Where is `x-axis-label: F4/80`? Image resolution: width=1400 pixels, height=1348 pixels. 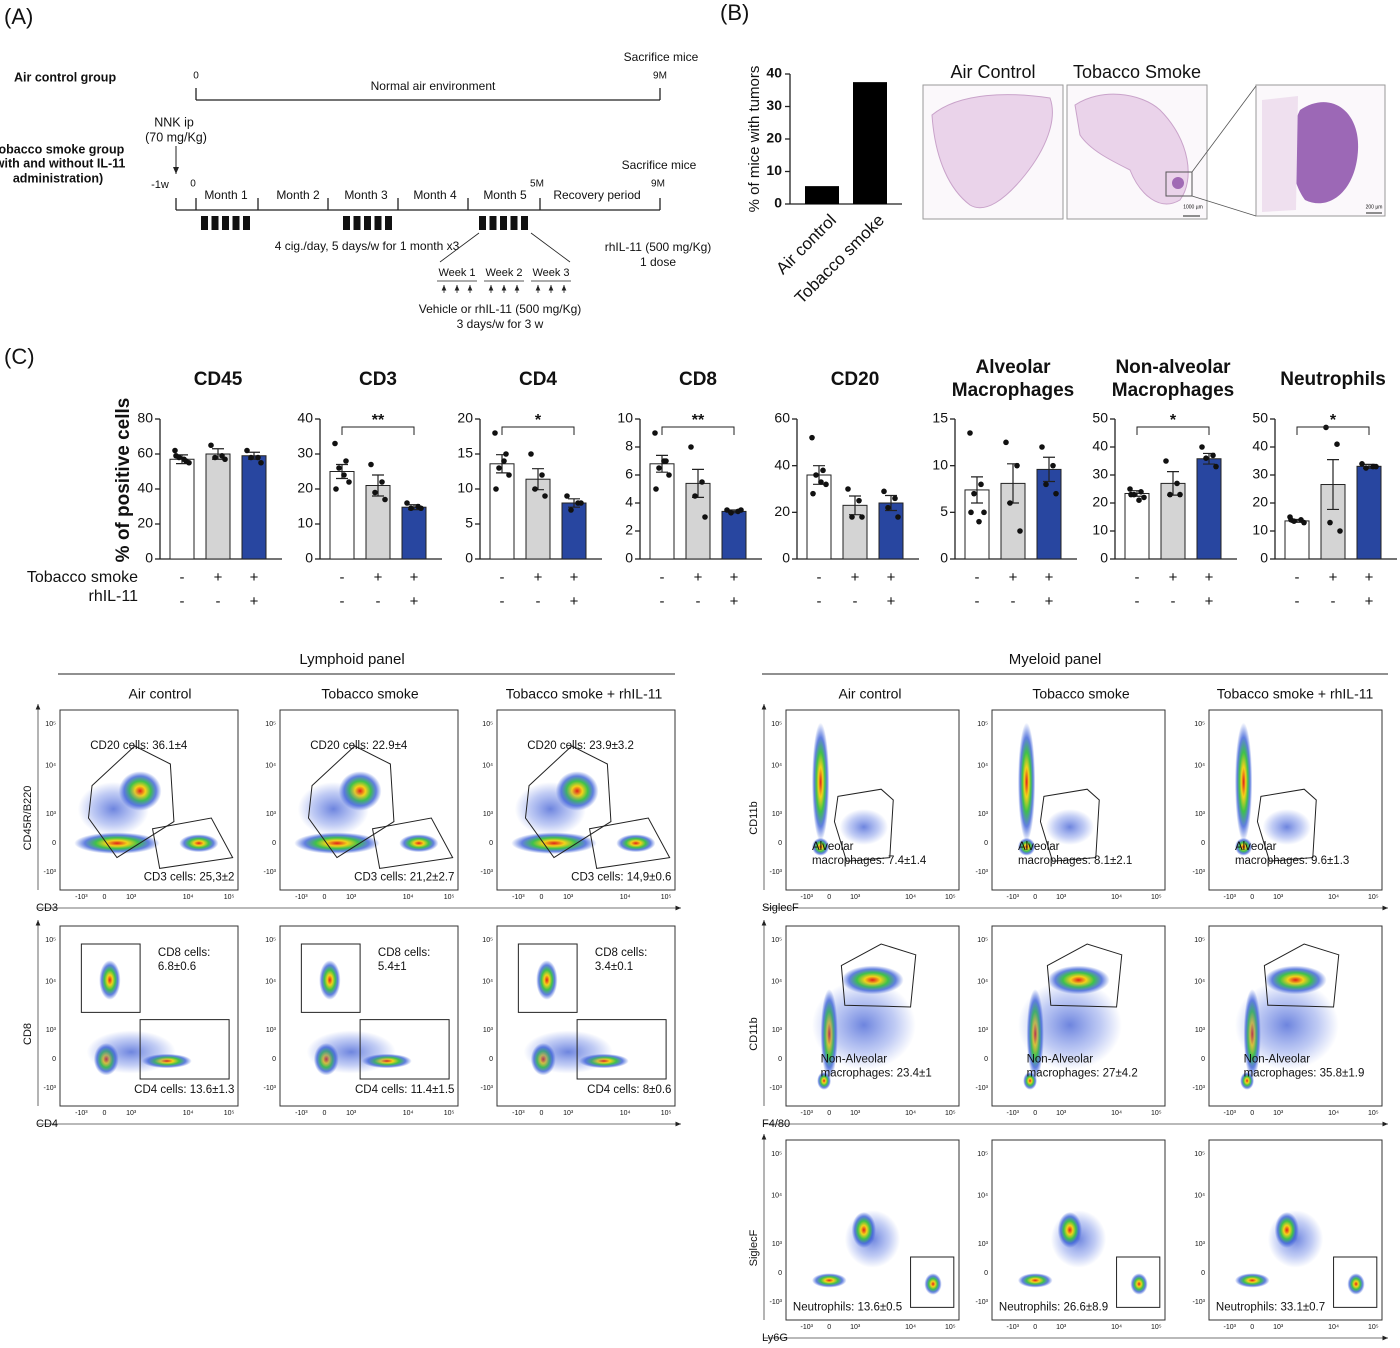 x-axis-label: F4/80 is located at coordinates (776, 1124).